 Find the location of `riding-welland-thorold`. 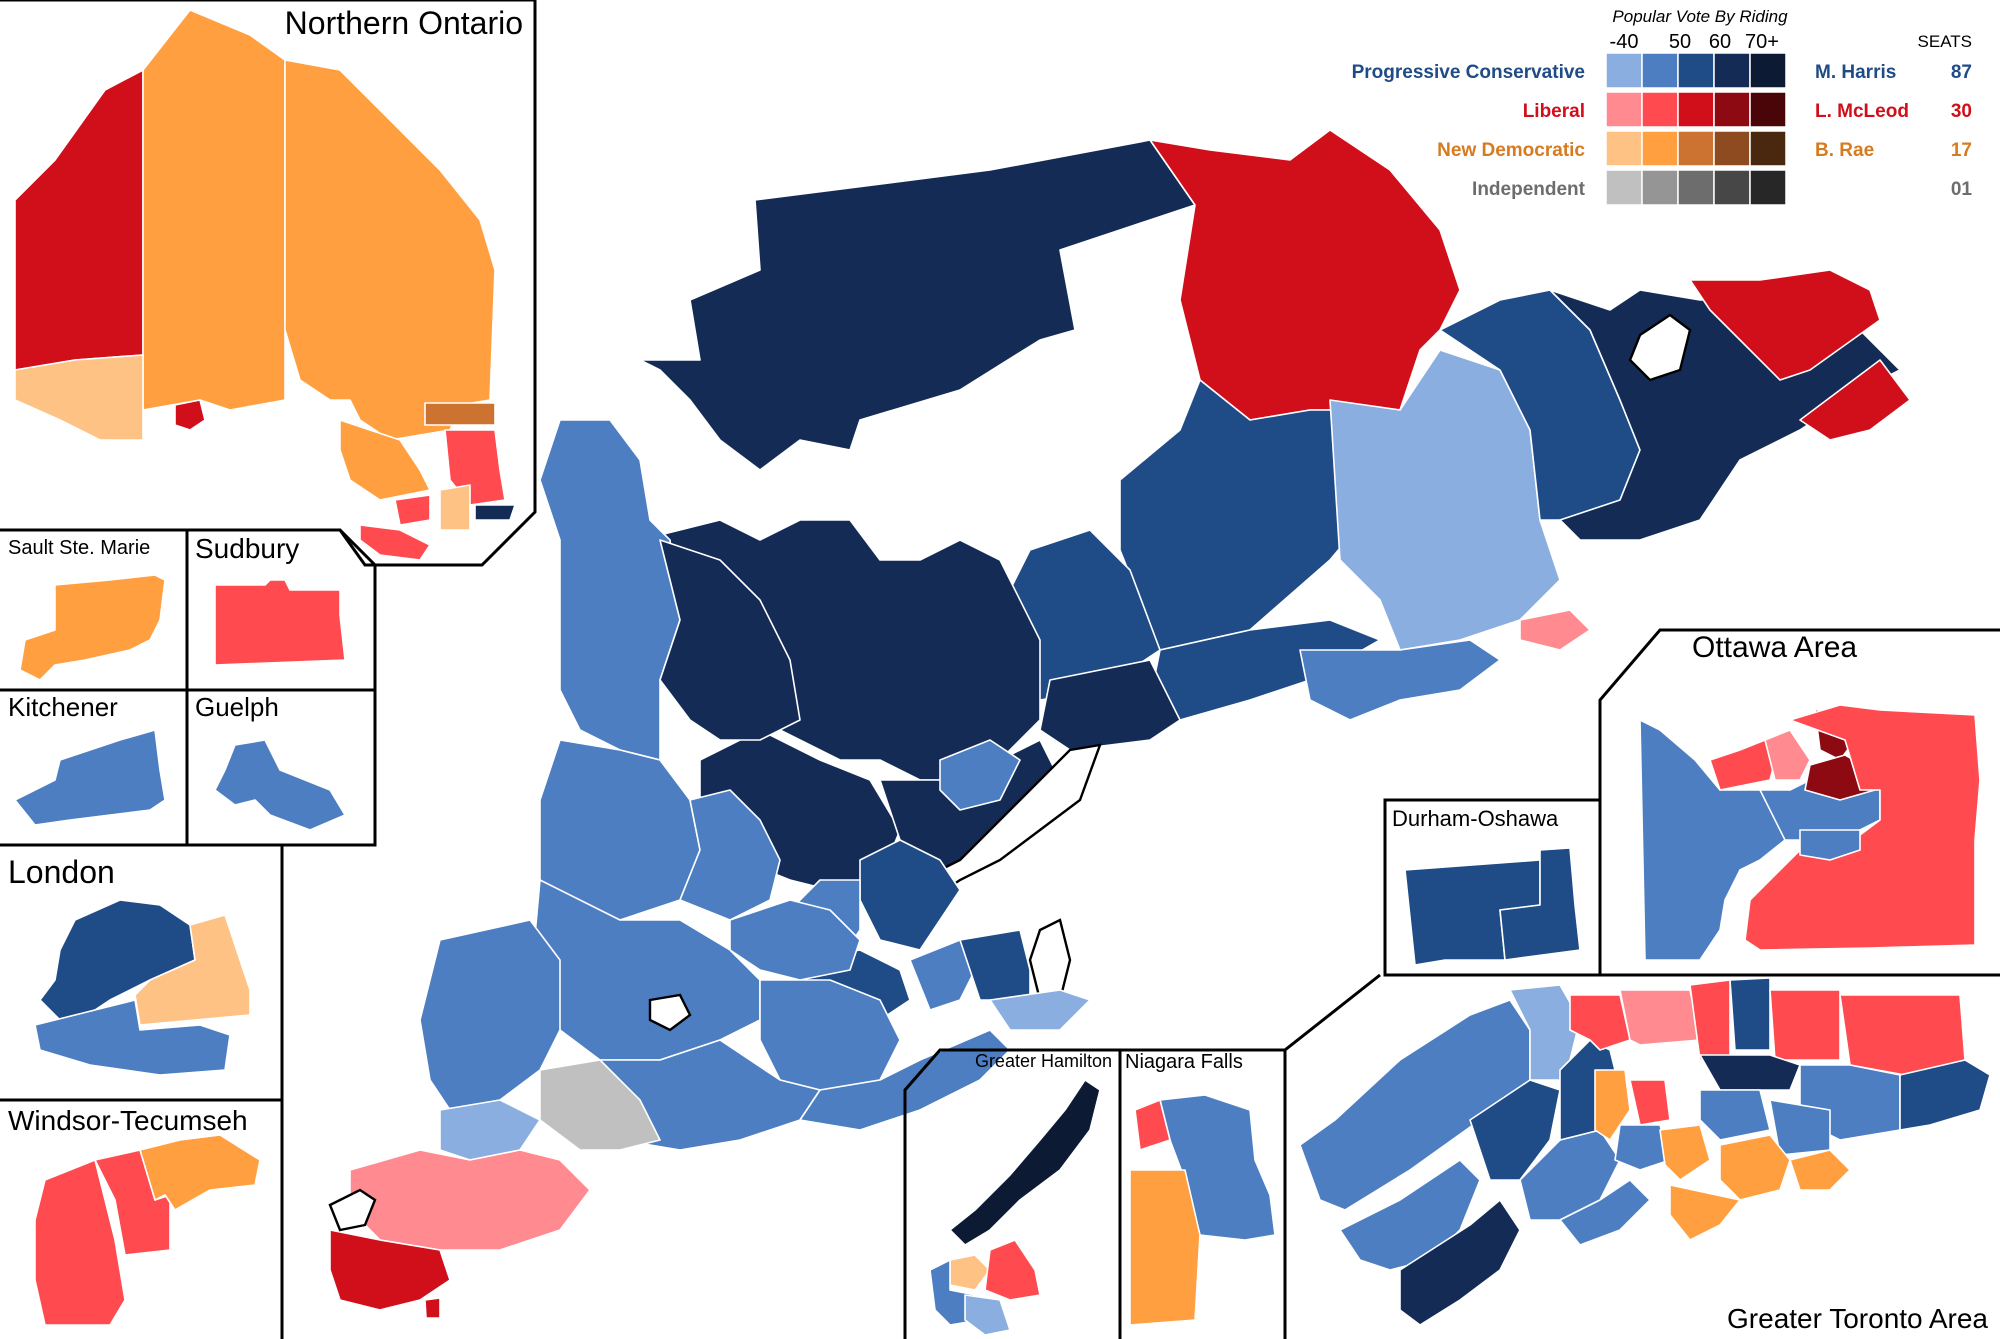

riding-welland-thorold is located at coordinates (1165, 1247).